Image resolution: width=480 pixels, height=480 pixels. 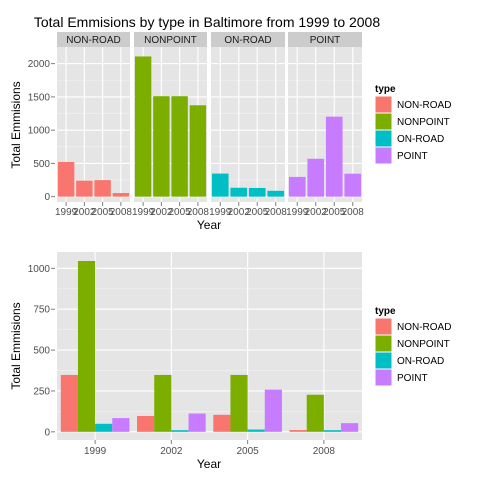 I want to click on y-tick-label: 2000, so click(x=39, y=64).